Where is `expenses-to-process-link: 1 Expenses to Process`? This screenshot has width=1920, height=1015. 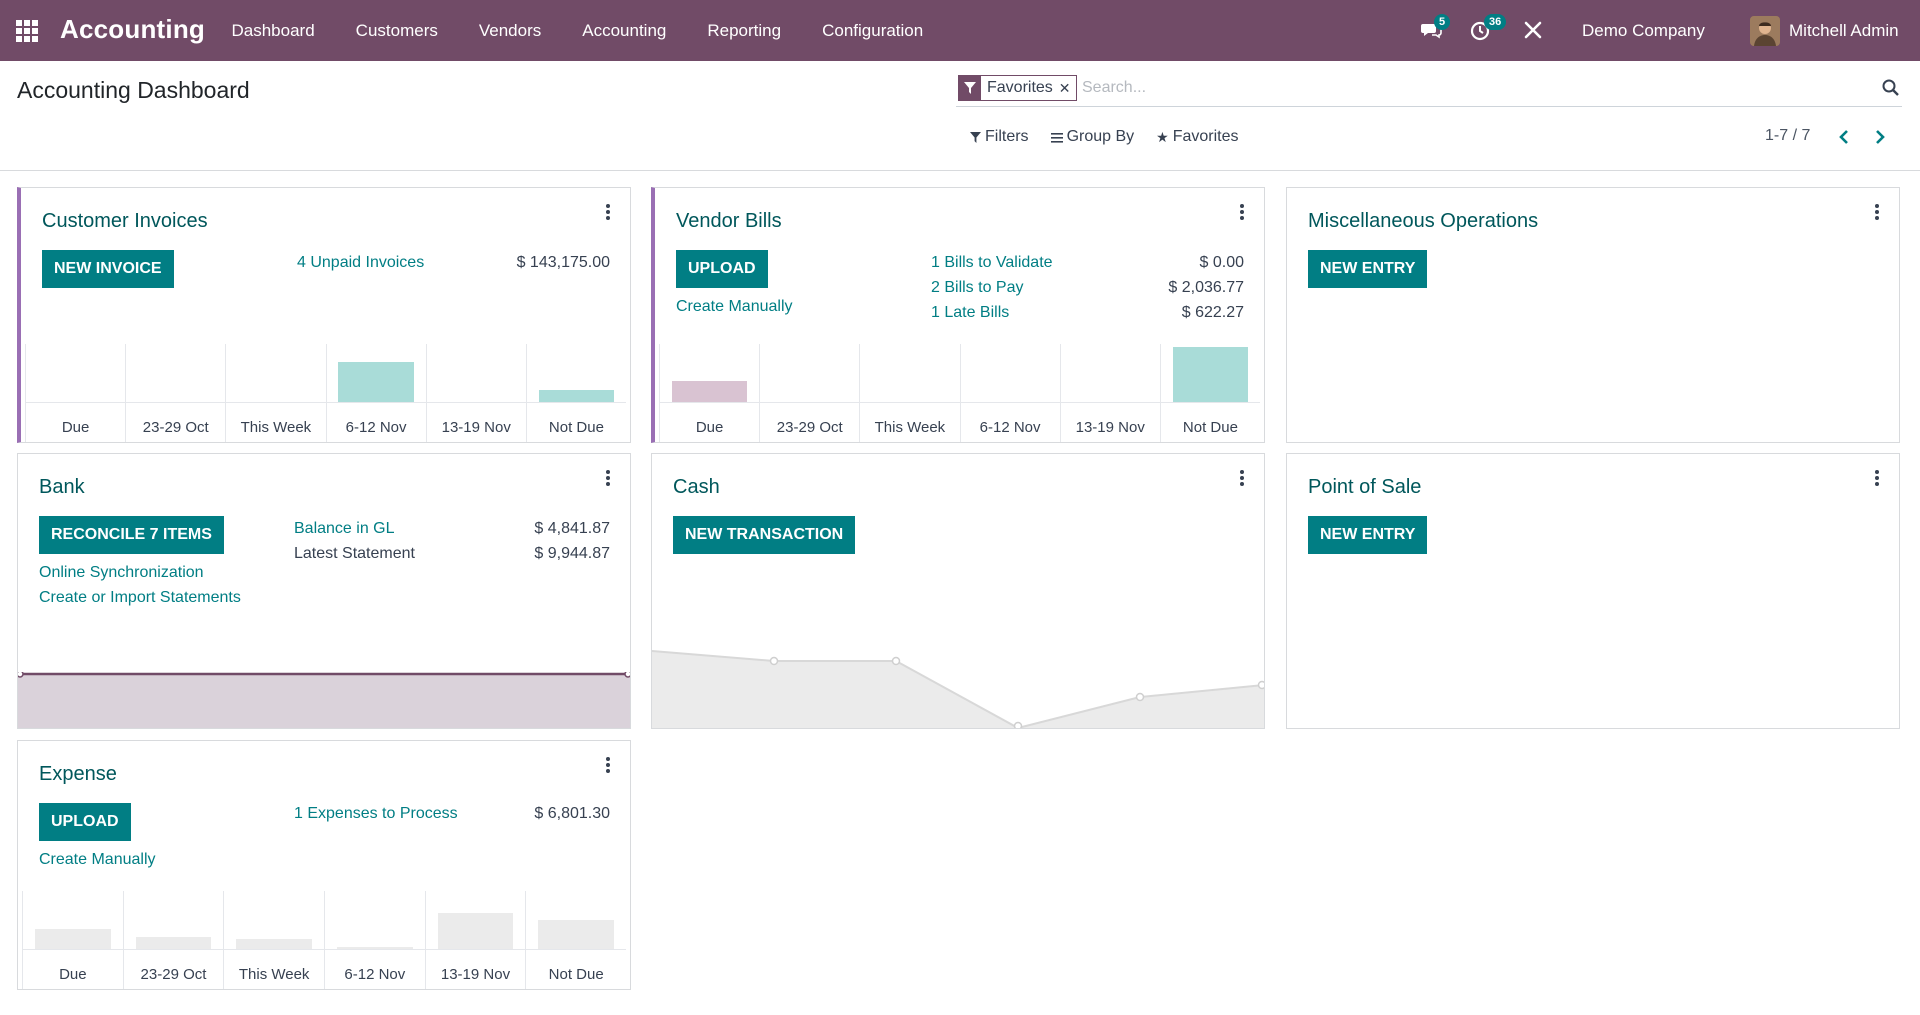 expenses-to-process-link: 1 Expenses to Process is located at coordinates (376, 813).